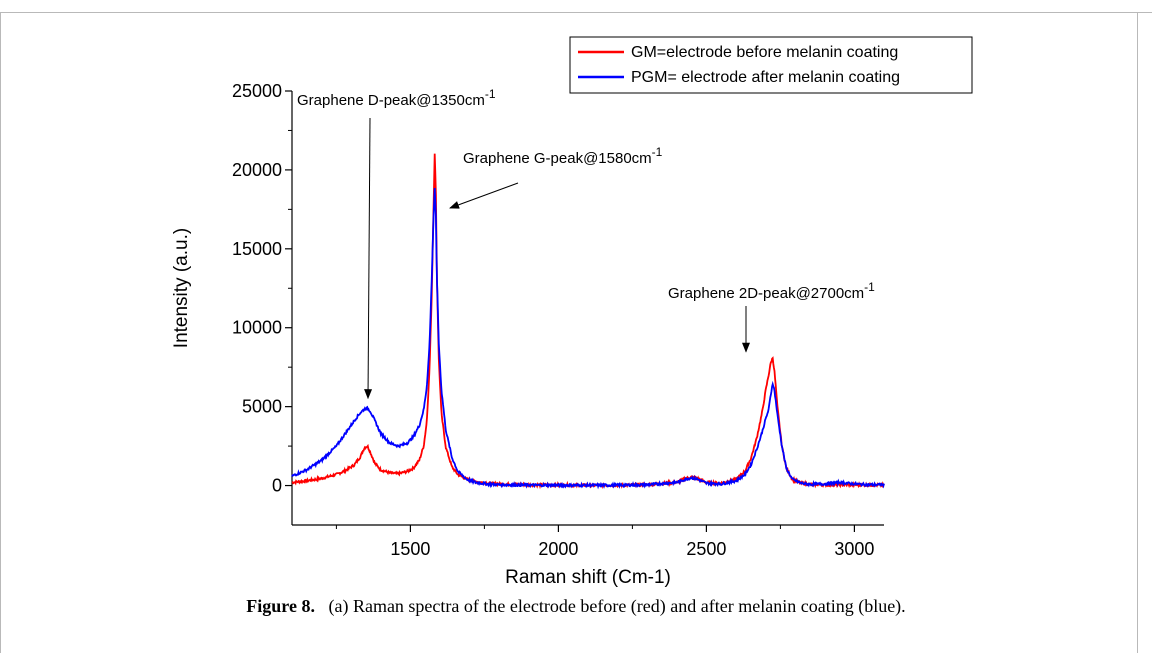 The height and width of the screenshot is (654, 1152). Describe the element at coordinates (854, 549) in the screenshot. I see `x-tick-label: 3000` at that location.